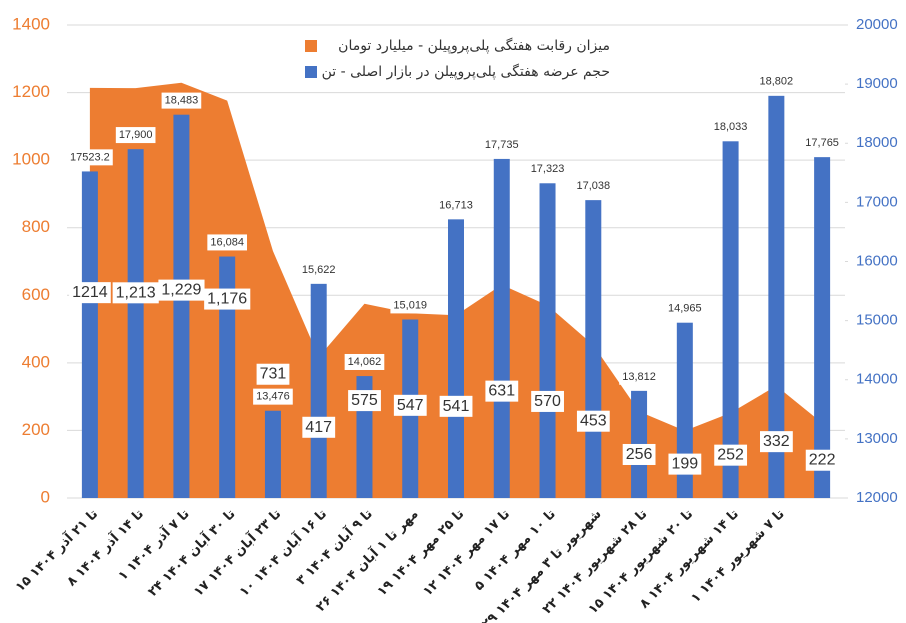 This screenshot has width=906, height=623. I want to click on data-label-group: 16,713, so click(456, 205).